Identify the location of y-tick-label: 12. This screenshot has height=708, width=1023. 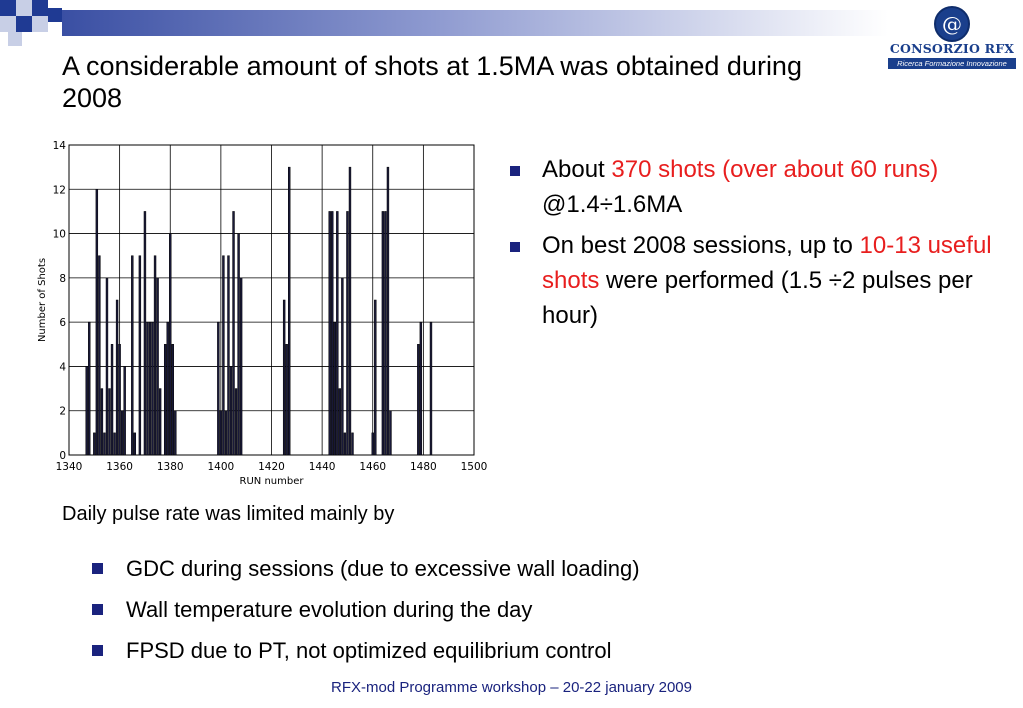
(59, 190).